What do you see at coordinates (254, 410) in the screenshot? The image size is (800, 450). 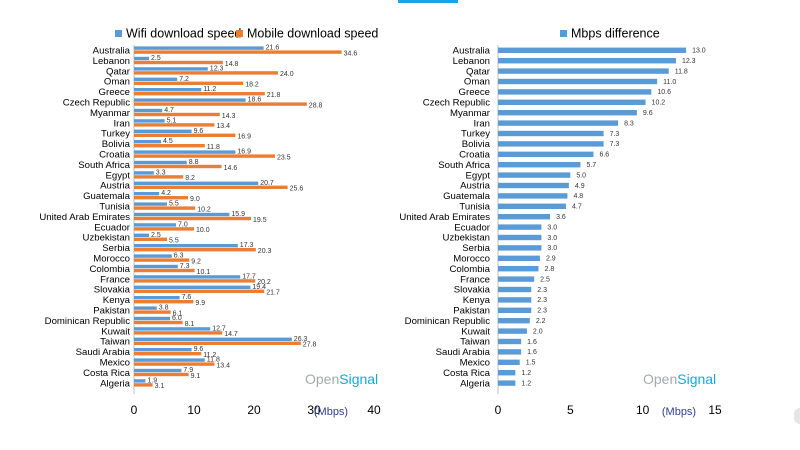 I see `x-tick-label: 20` at bounding box center [254, 410].